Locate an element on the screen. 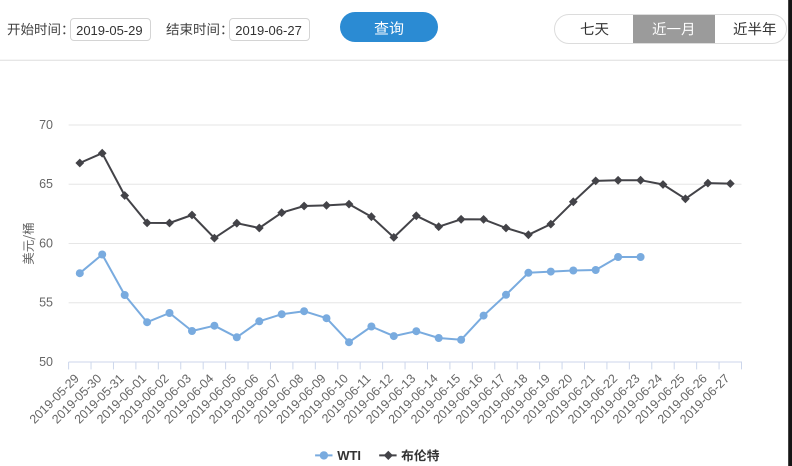 This screenshot has height=466, width=792. svg-text: 65 is located at coordinates (46, 184).